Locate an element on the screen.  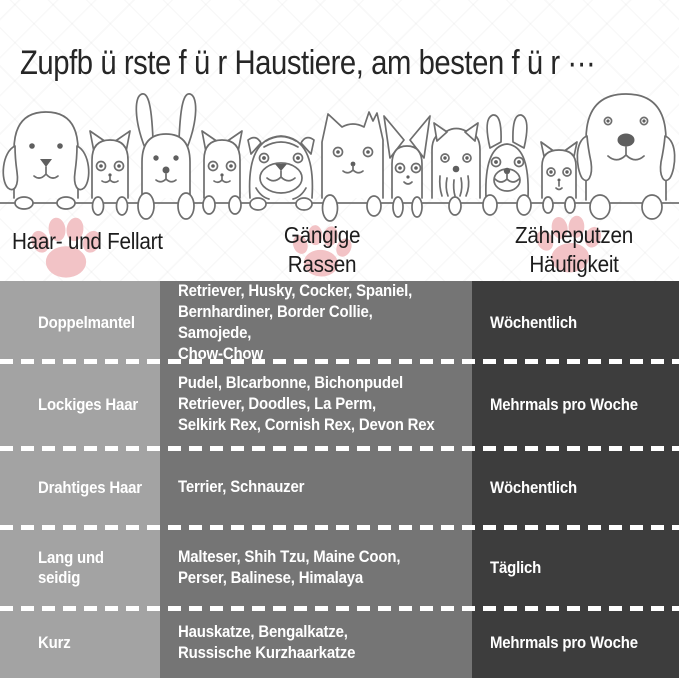
coat-type-label: Drahtiges Haar is located at coordinates (90, 487).